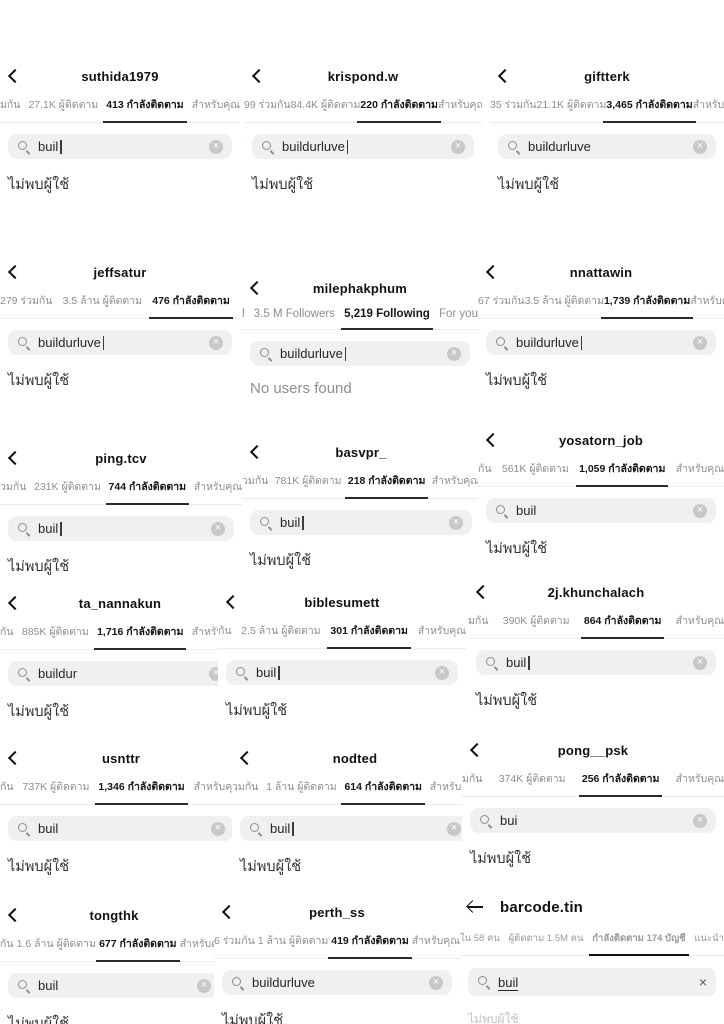 This screenshot has height=1024, width=724. I want to click on tab-mutual: 6 ร่วมกัน, so click(234, 941).